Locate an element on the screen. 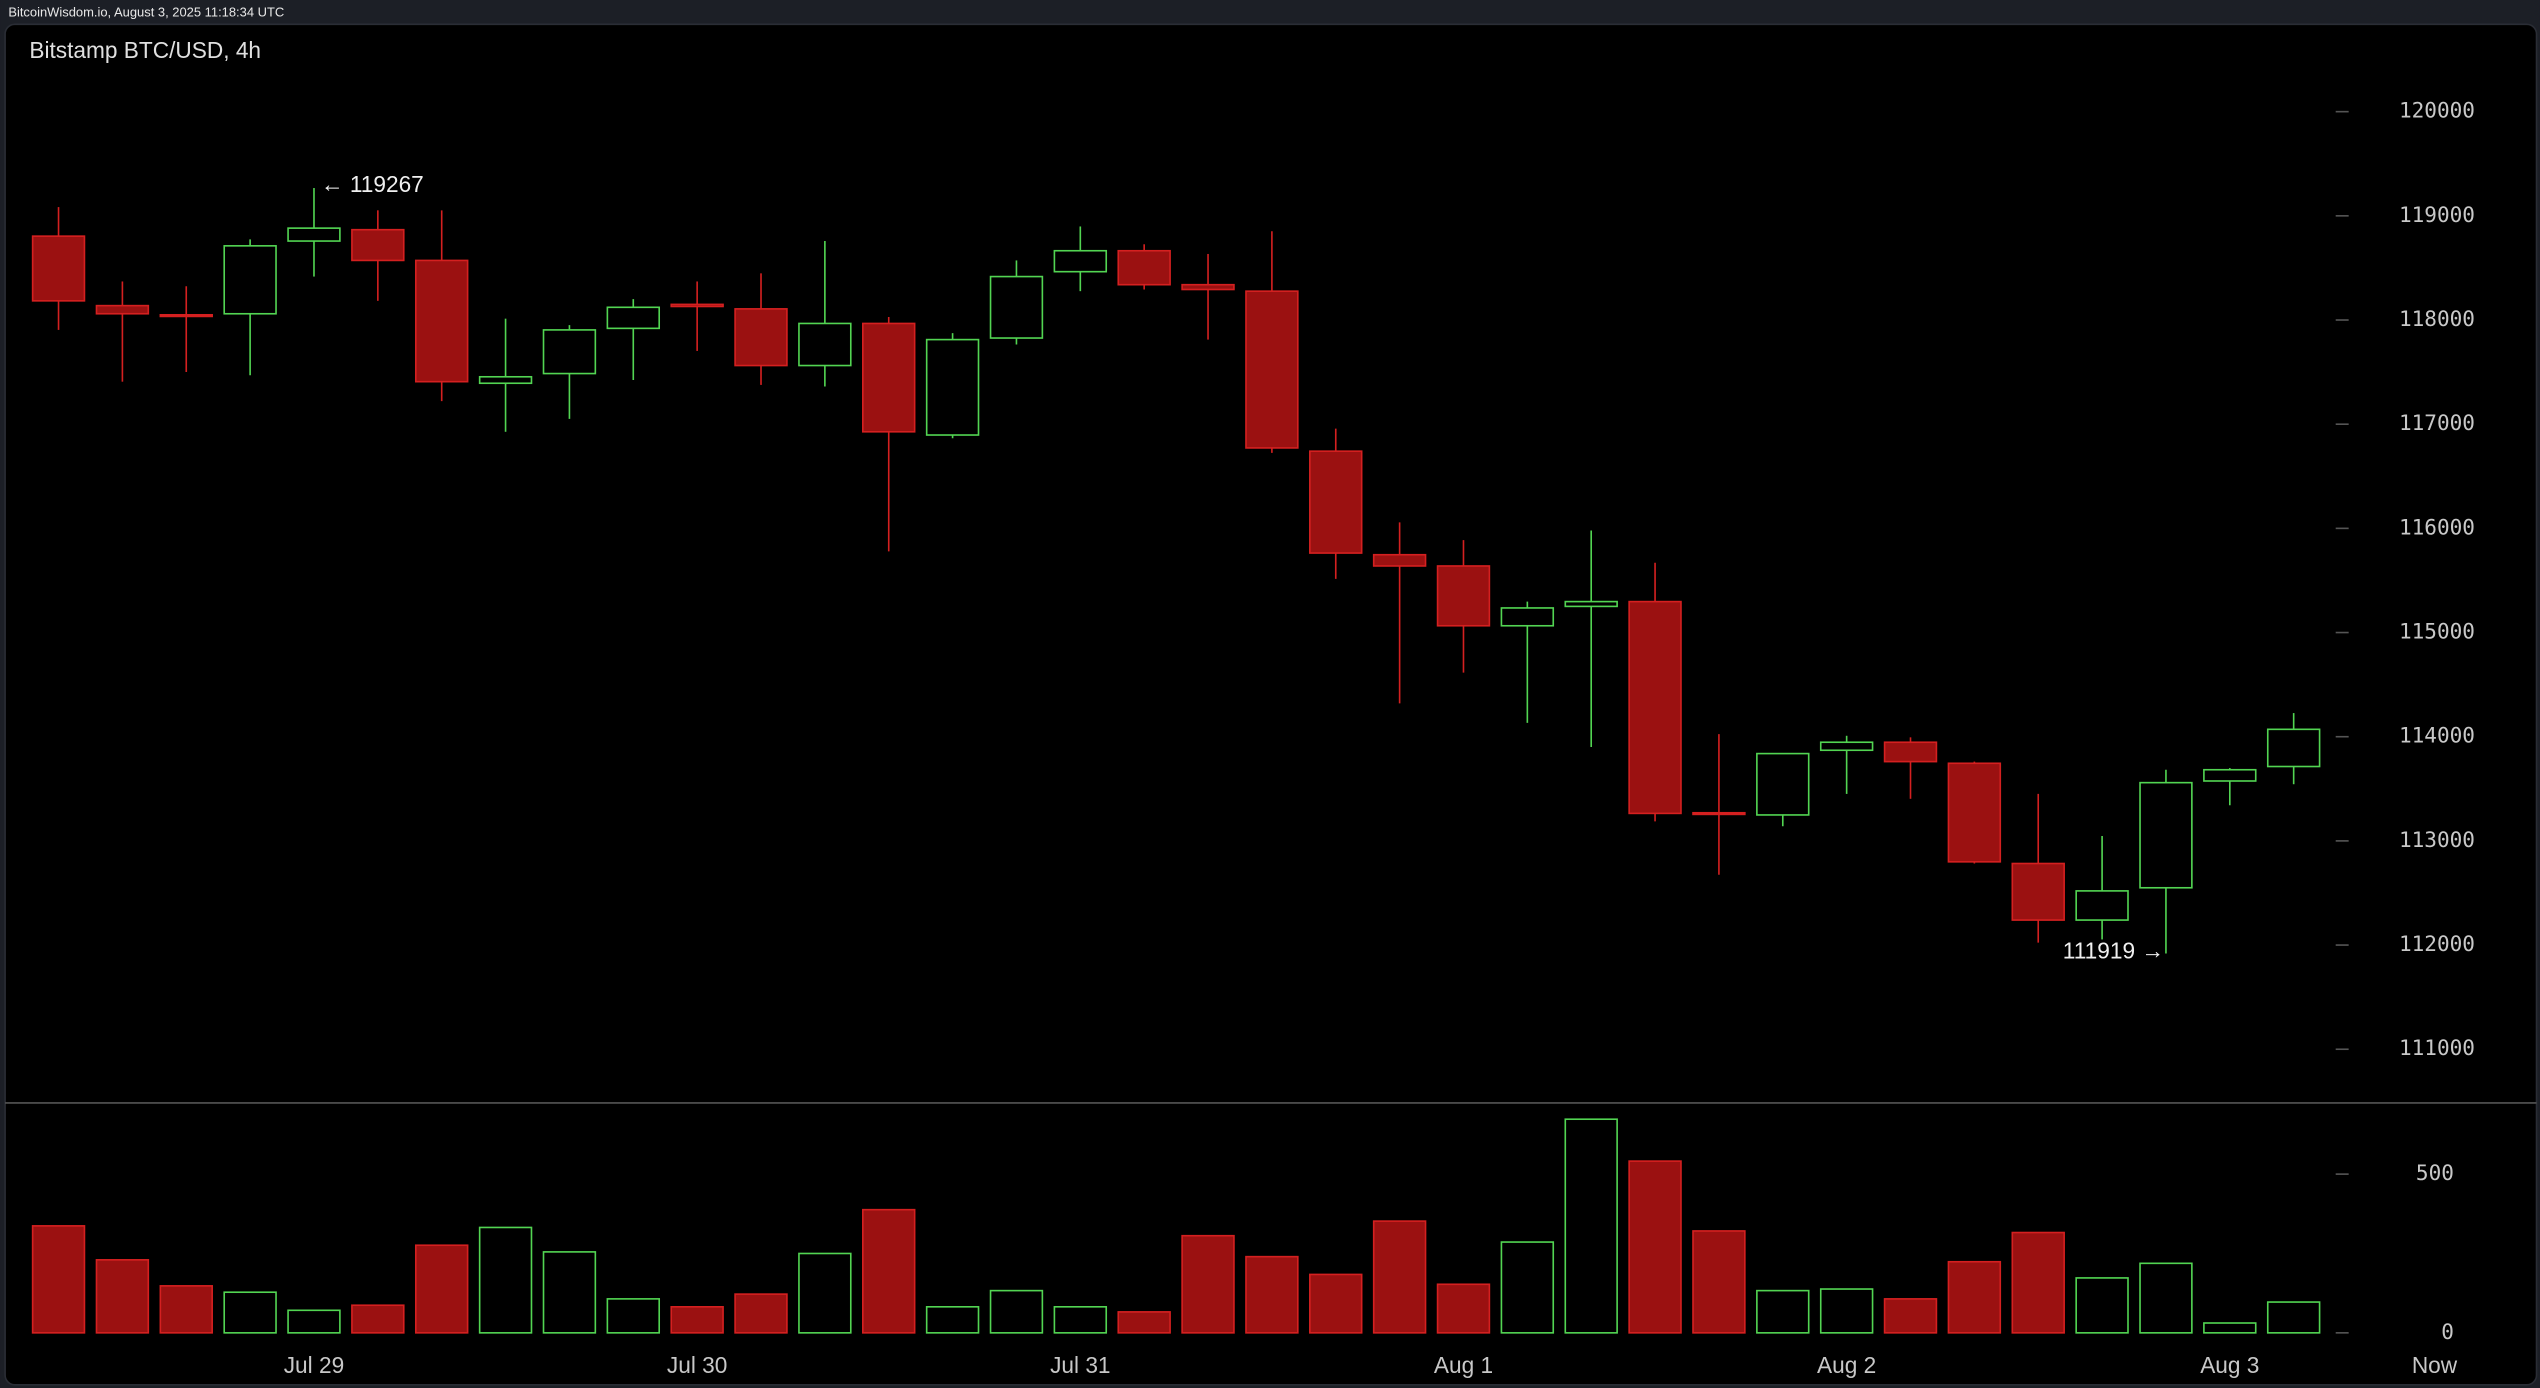 The width and height of the screenshot is (2540, 1388). x-tick-label: Aug 1 is located at coordinates (1463, 1365).